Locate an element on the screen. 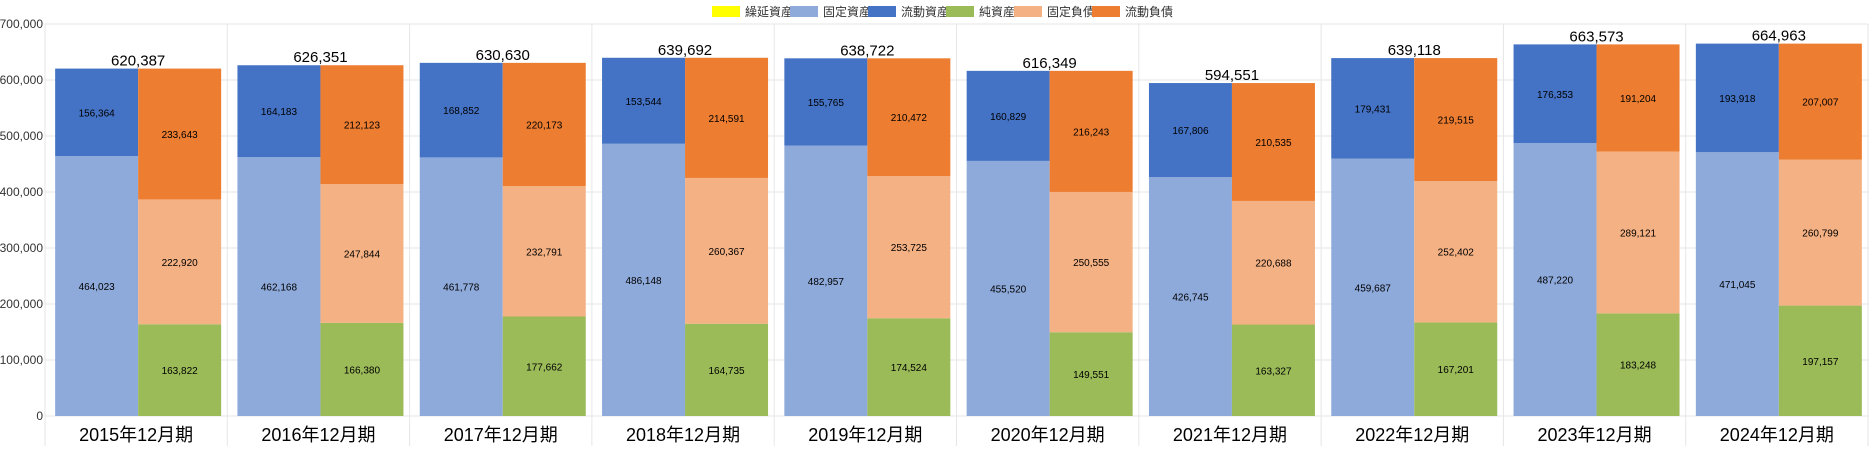 This screenshot has height=450, width=1875. data-label: 222,920 is located at coordinates (180, 263).